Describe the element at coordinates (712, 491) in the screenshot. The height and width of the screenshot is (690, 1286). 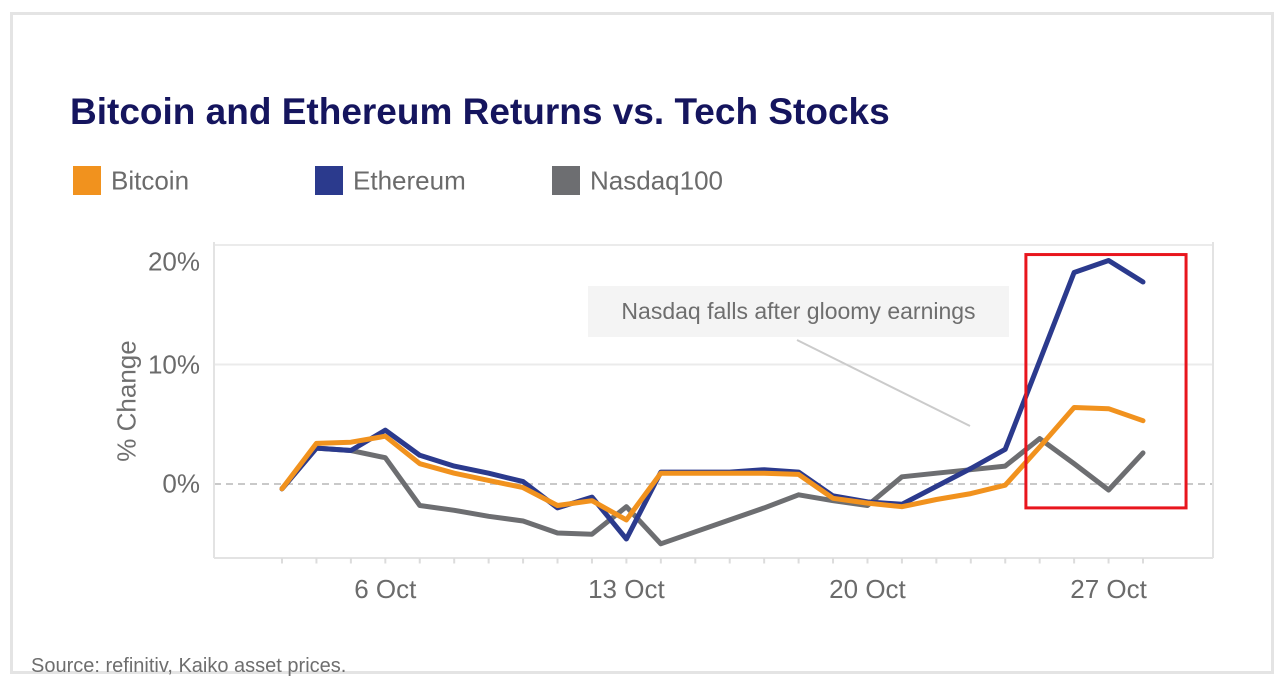
I see `series-line-nasdaq100` at that location.